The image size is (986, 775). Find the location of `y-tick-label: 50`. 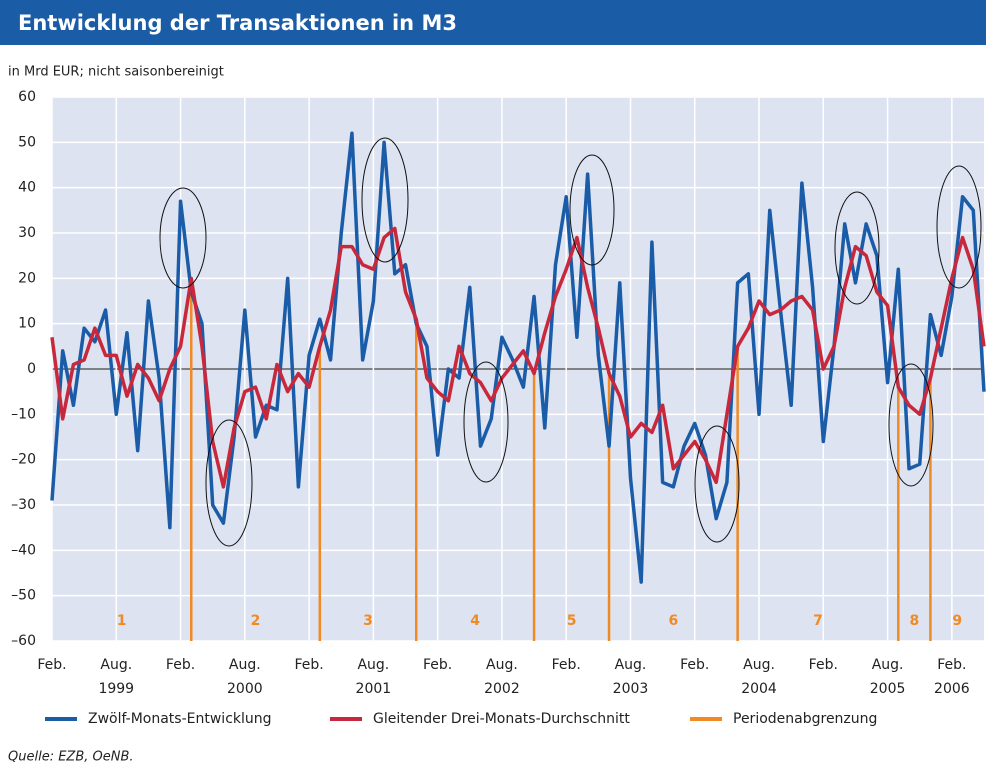

y-tick-label: 50 is located at coordinates (27, 142).